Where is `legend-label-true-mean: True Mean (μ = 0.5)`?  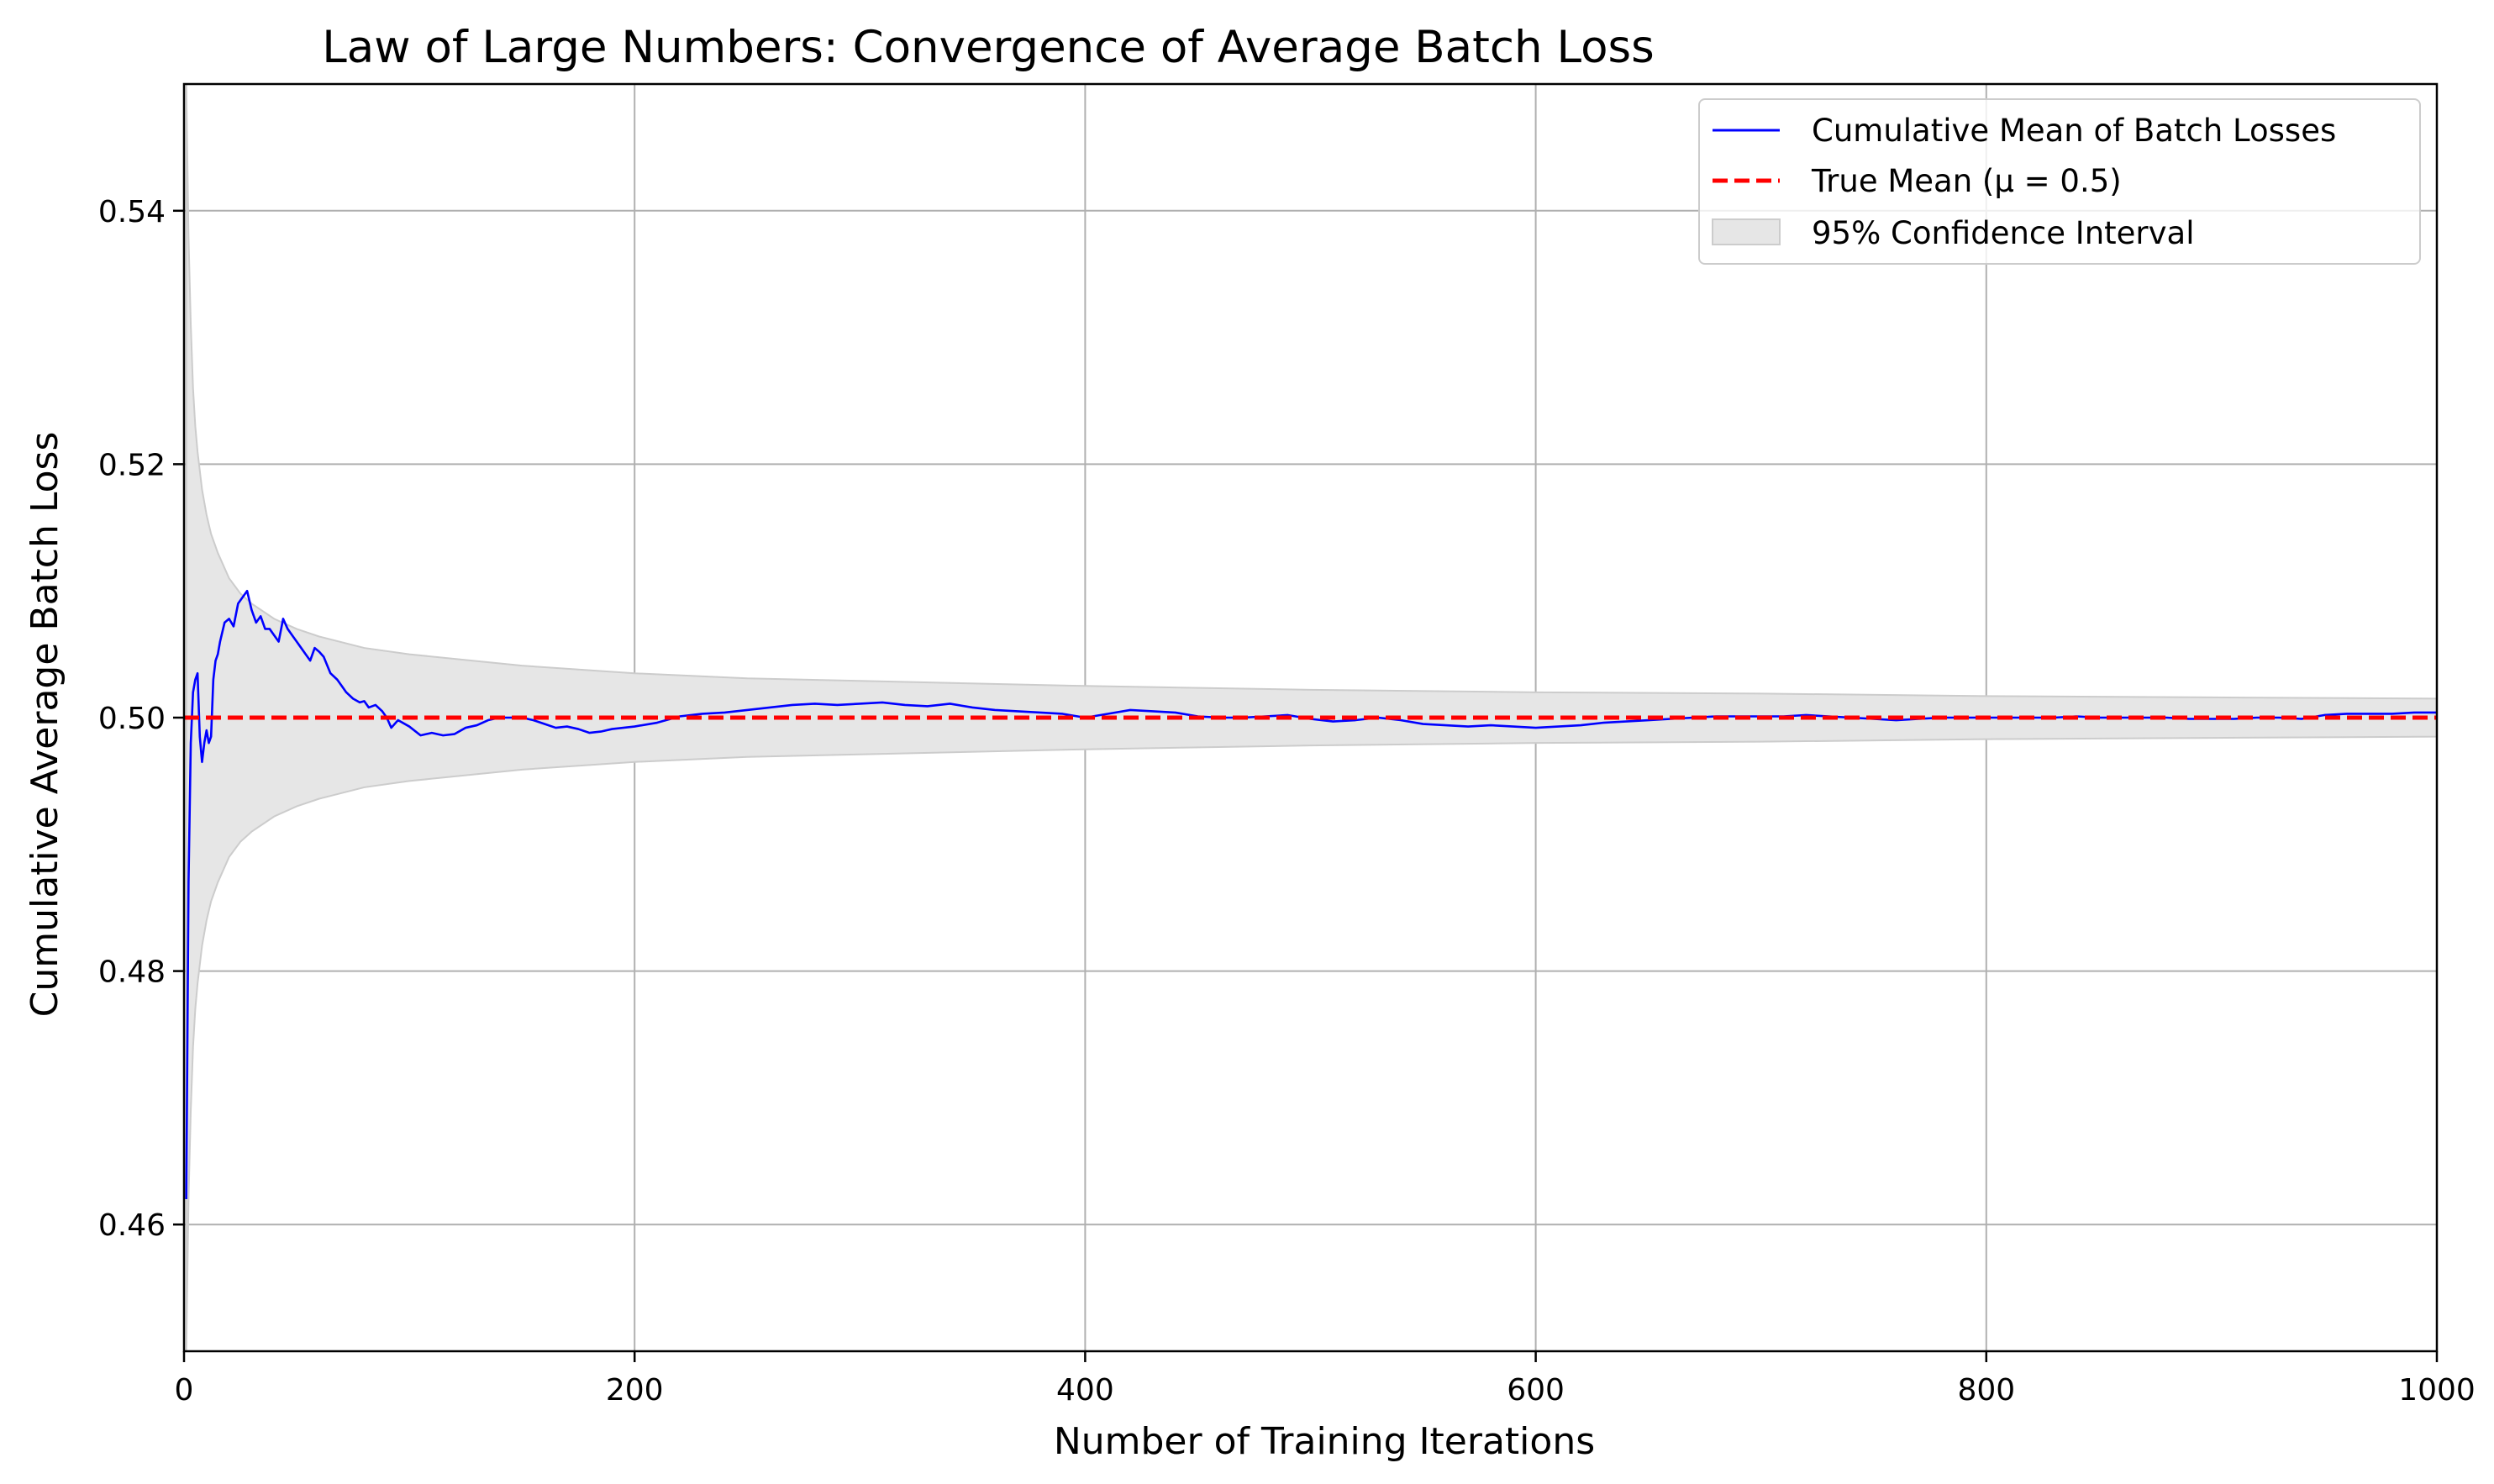 legend-label-true-mean: True Mean (μ = 0.5) is located at coordinates (1966, 181).